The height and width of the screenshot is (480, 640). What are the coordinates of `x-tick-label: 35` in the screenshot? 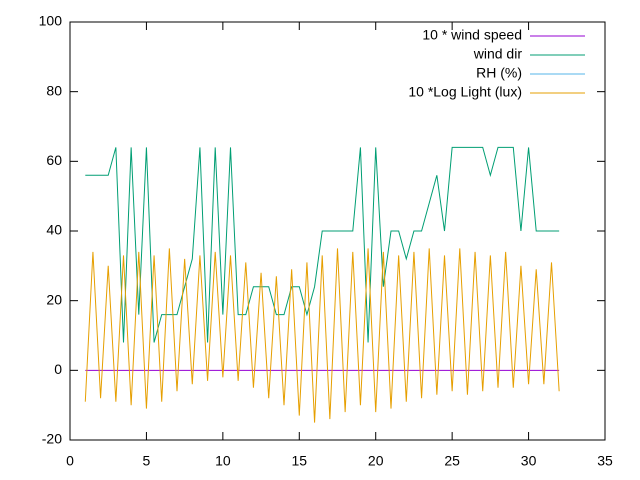 It's located at (605, 461).